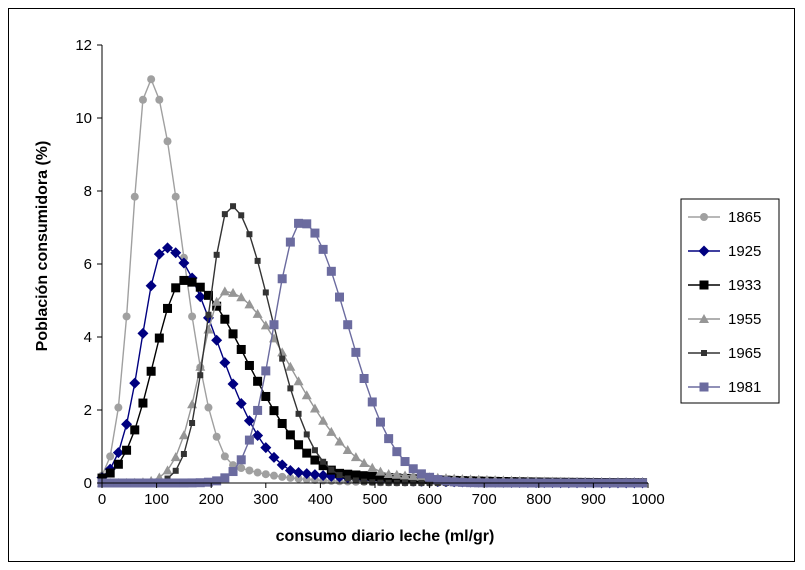 Image resolution: width=805 pixels, height=570 pixels. Describe the element at coordinates (593, 499) in the screenshot. I see `x-tick-label: 900` at that location.